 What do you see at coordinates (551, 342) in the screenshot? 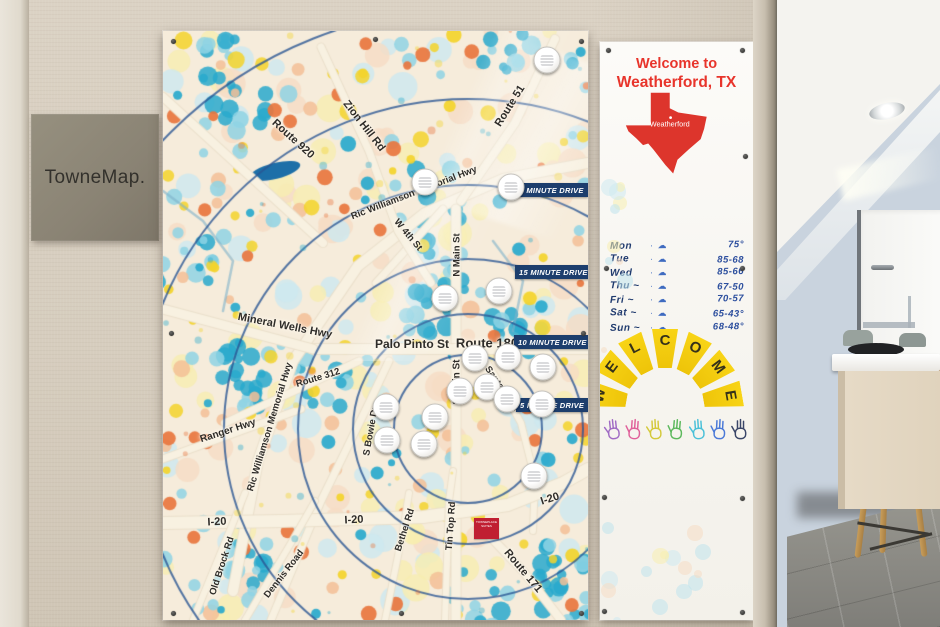
I see `drive-time-banner: 10 MINUTE DRIVE` at bounding box center [551, 342].